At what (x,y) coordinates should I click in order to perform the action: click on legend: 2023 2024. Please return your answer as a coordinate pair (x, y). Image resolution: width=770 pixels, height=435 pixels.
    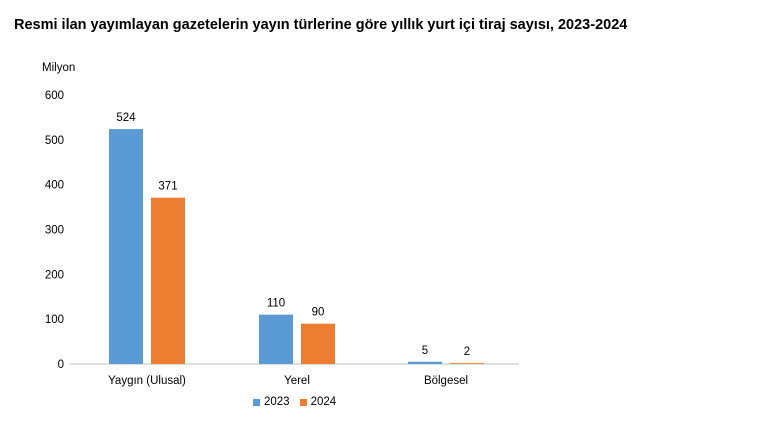
    Looking at the image, I should click on (294, 402).